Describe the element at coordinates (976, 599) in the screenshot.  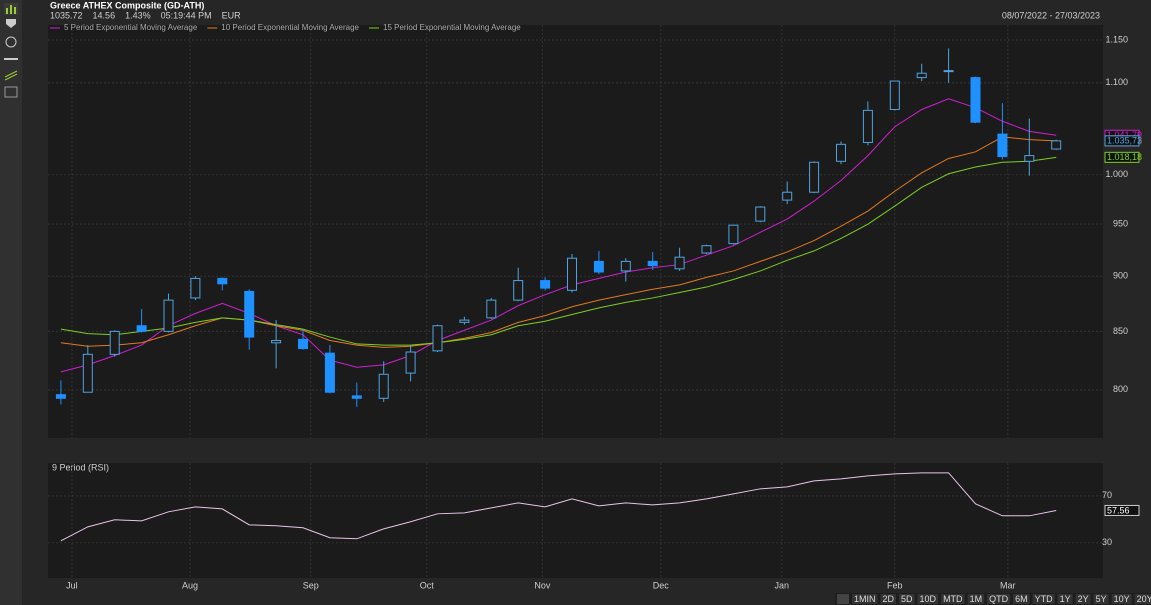
I see `range-button: 1M` at that location.